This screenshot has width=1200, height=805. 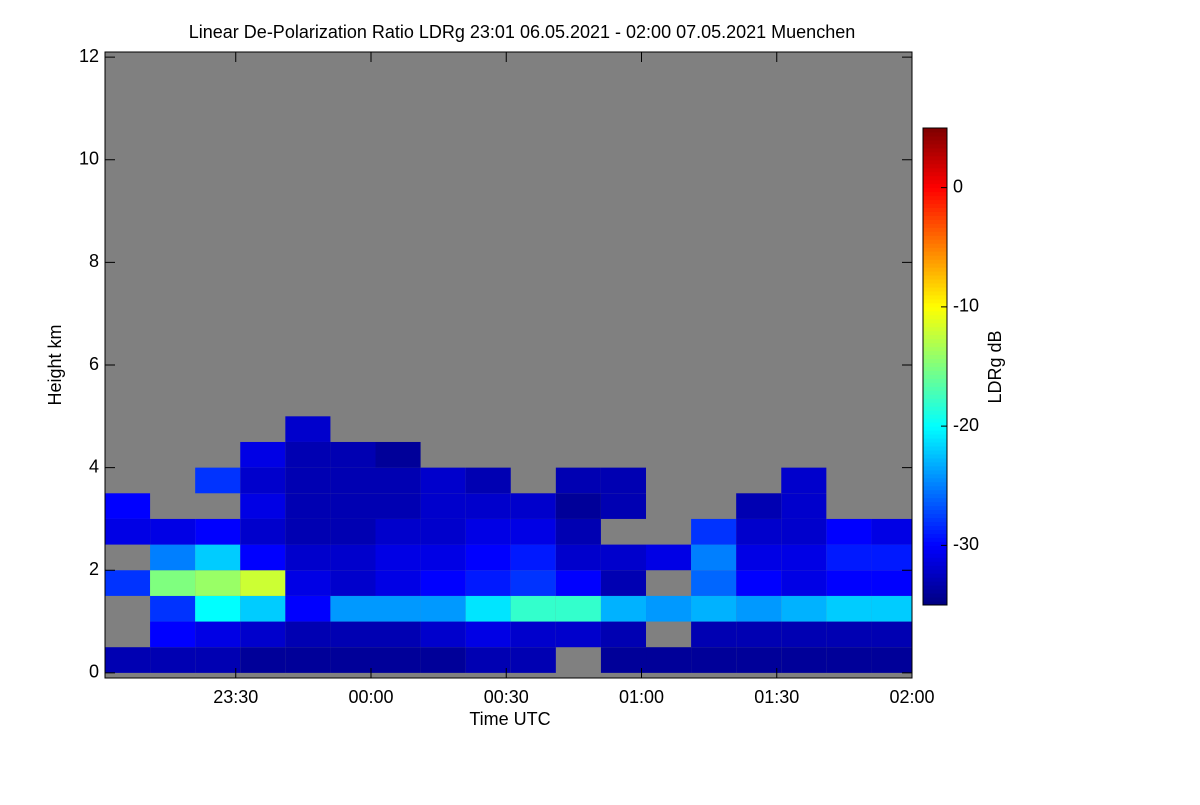 What do you see at coordinates (966, 425) in the screenshot?
I see `colorbar-tick-label: -20` at bounding box center [966, 425].